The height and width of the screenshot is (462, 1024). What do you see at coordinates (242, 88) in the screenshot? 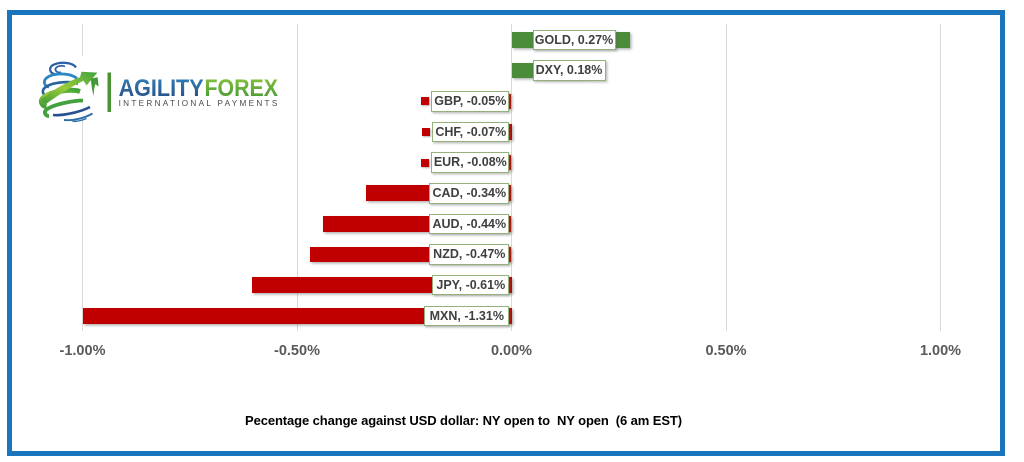
I see `svg-text: FOREX` at bounding box center [242, 88].